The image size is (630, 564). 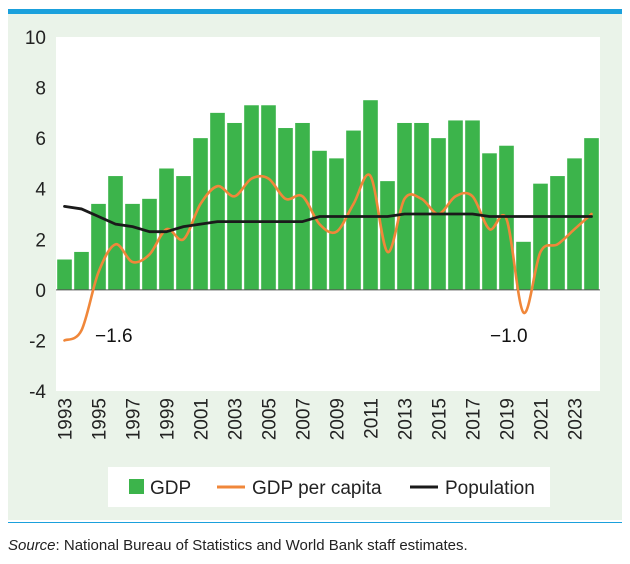 What do you see at coordinates (440, 419) in the screenshot?
I see `x-tick-label: 2015` at bounding box center [440, 419].